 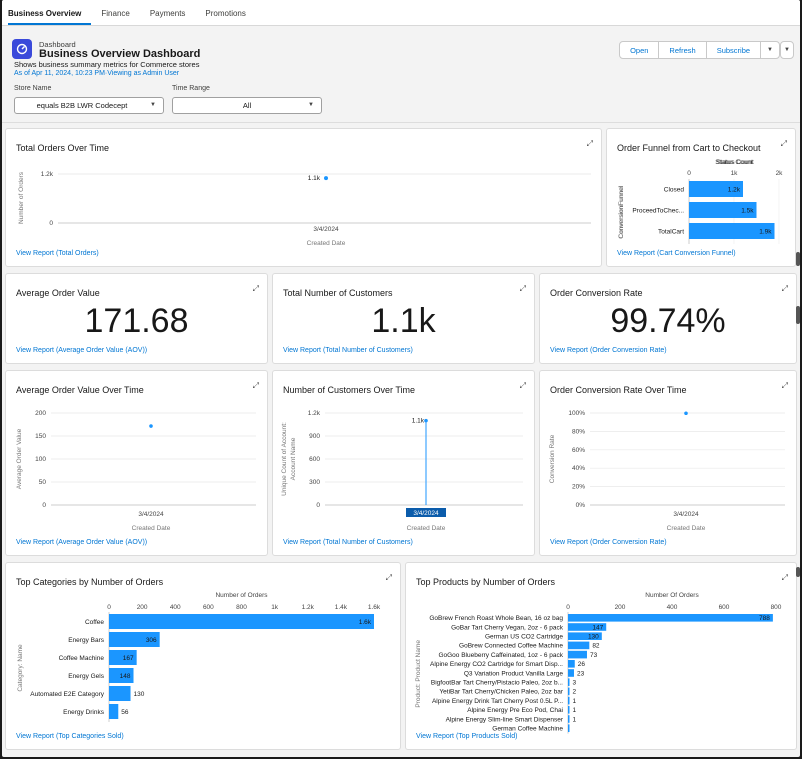 What do you see at coordinates (338, 293) in the screenshot?
I see `card-title: Total Number of Customers` at bounding box center [338, 293].